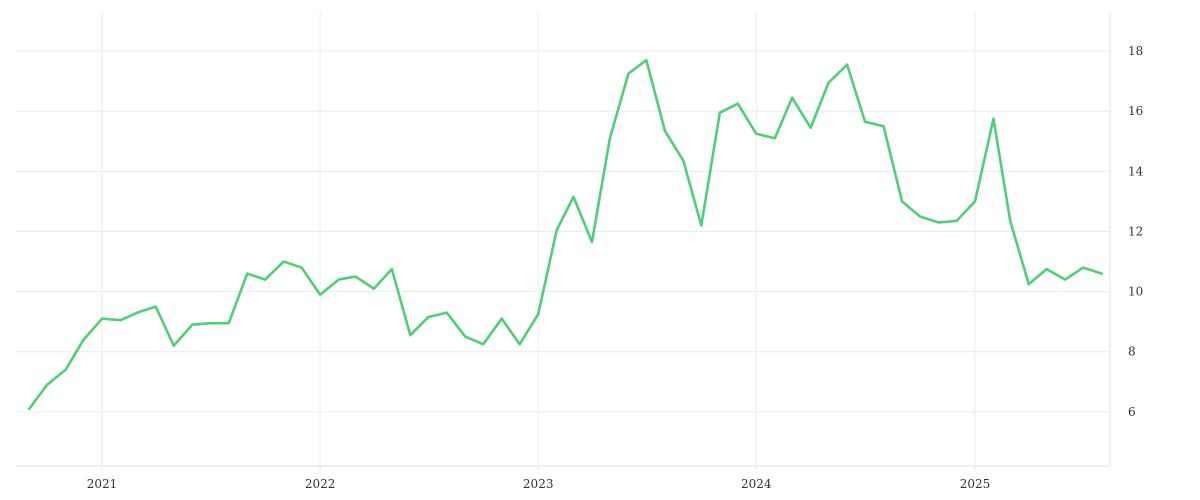 The image size is (1200, 500). I want to click on y-tick-label: 8, so click(1132, 352).